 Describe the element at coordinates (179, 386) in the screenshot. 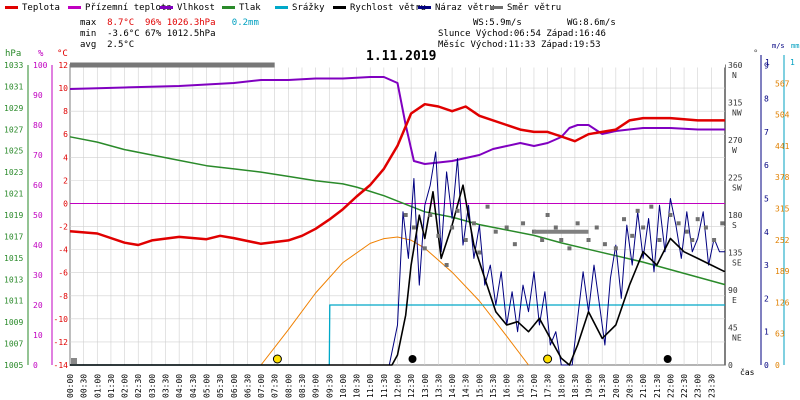

I see `tick-label-time: 04:00` at that location.